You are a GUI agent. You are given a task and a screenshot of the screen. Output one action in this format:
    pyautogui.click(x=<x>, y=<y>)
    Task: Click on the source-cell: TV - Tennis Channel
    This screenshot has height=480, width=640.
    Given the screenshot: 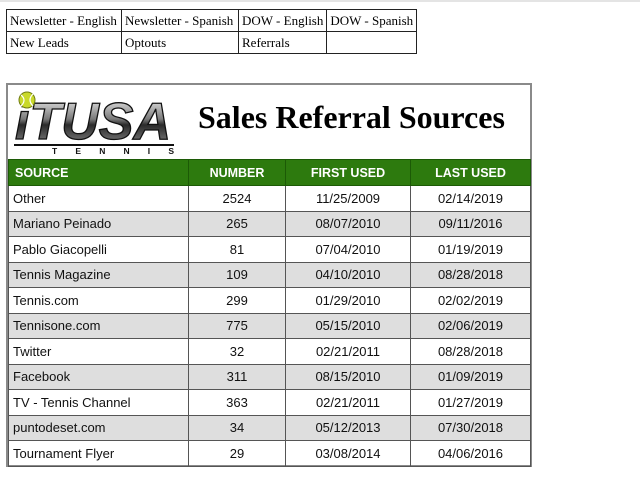 What is the action you would take?
    pyautogui.click(x=98, y=402)
    